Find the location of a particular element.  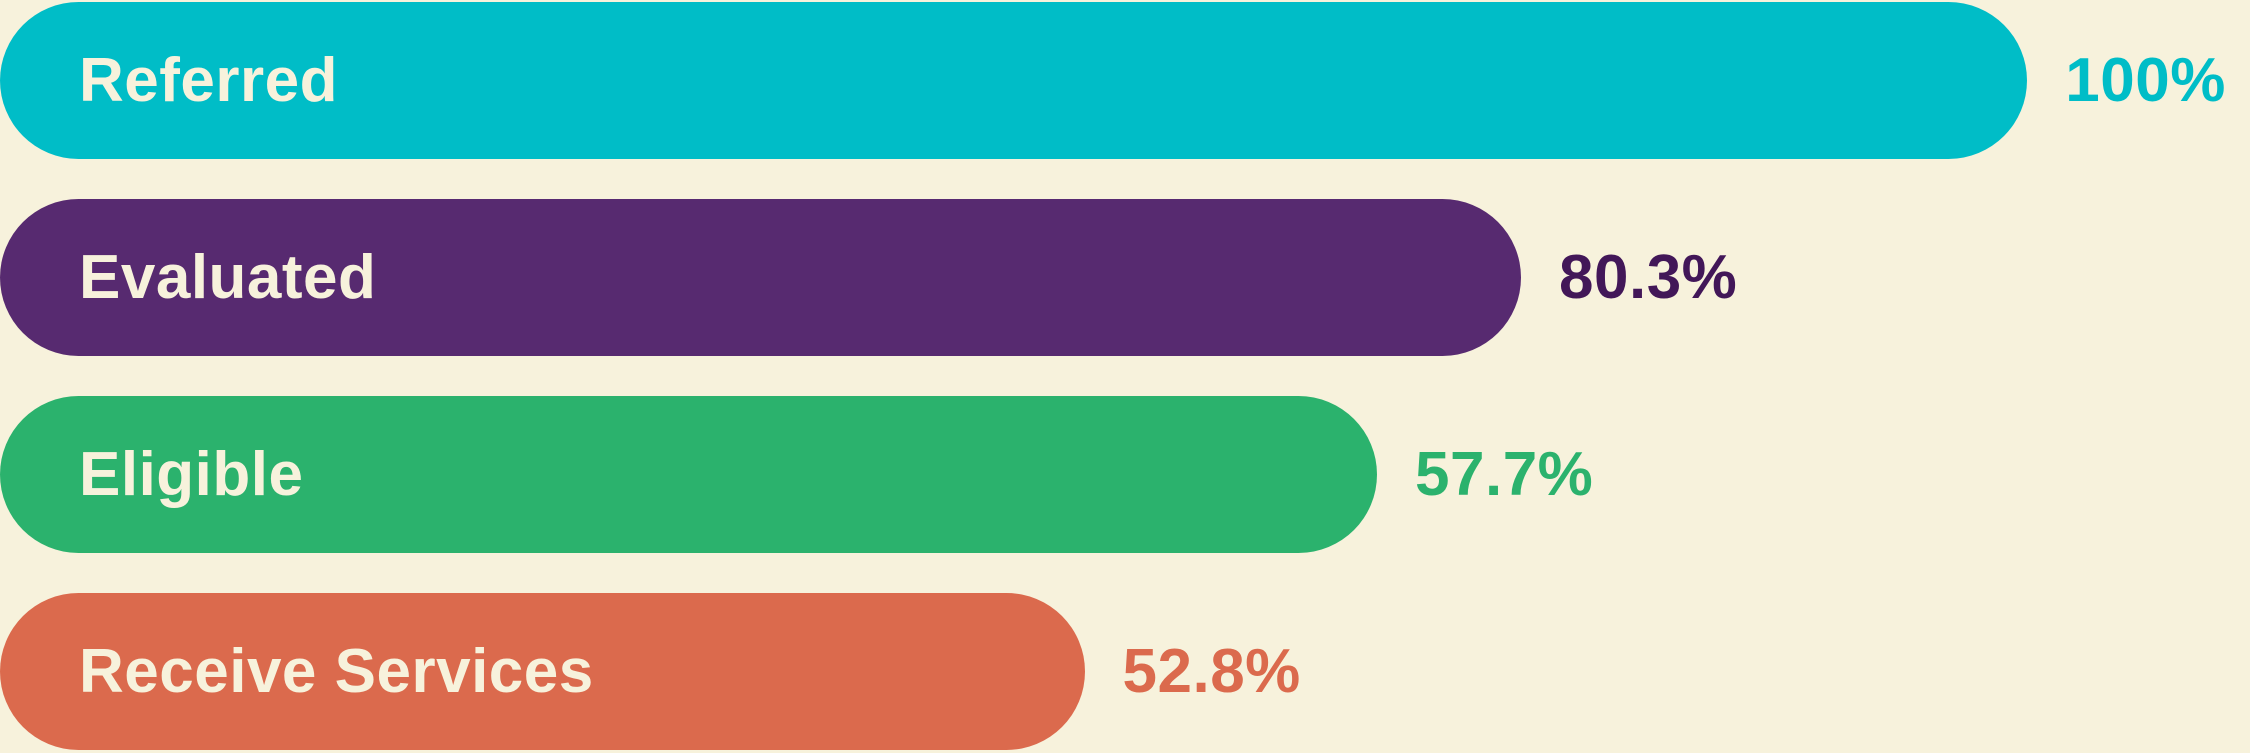

bar-eligible: Eligible is located at coordinates (688, 474).